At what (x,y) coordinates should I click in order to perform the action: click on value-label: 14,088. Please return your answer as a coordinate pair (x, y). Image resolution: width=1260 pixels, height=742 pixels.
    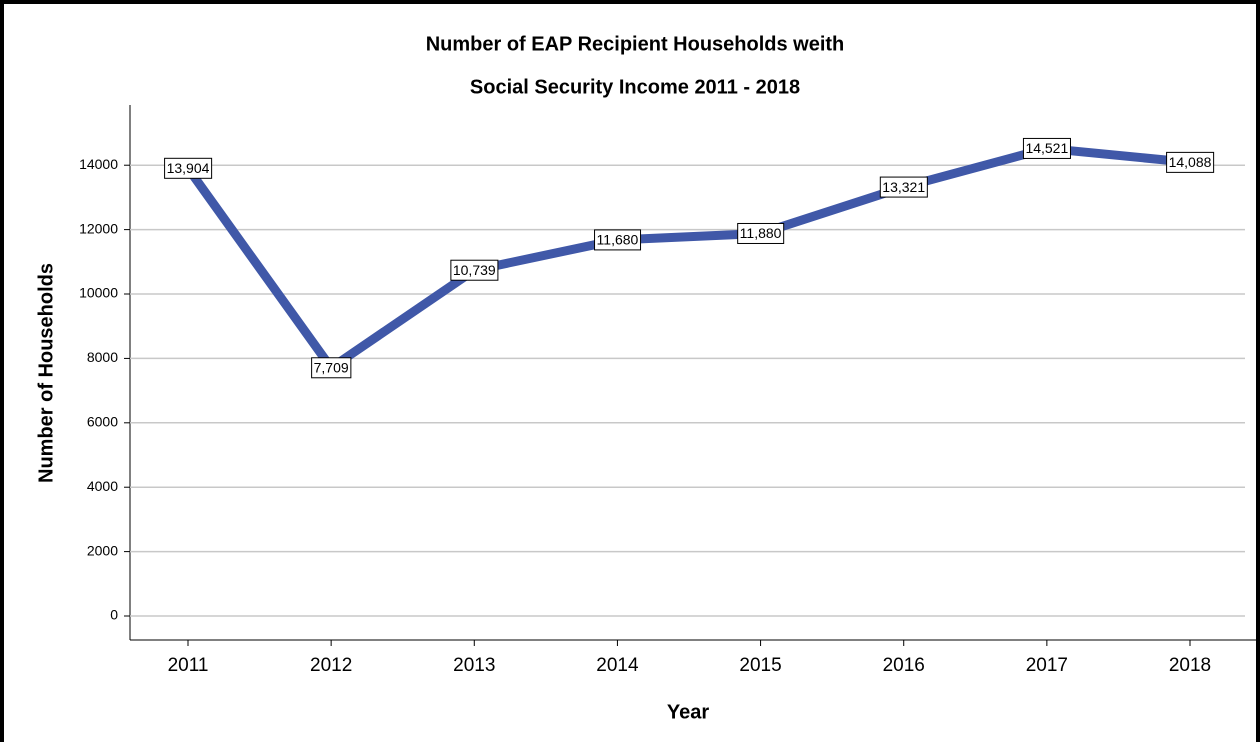
    Looking at the image, I should click on (1190, 162).